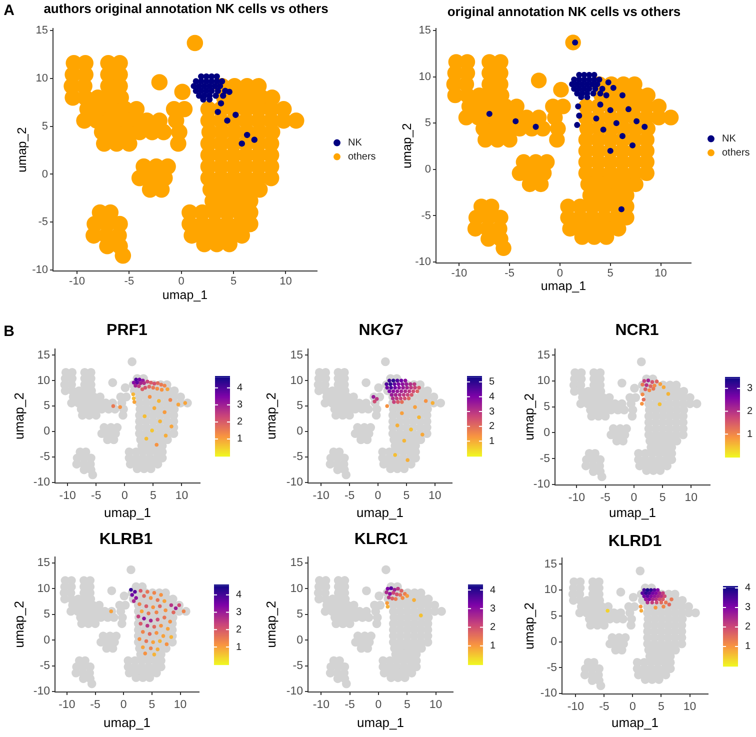 The image size is (756, 737). I want to click on color-bar-label: 3, so click(239, 612).